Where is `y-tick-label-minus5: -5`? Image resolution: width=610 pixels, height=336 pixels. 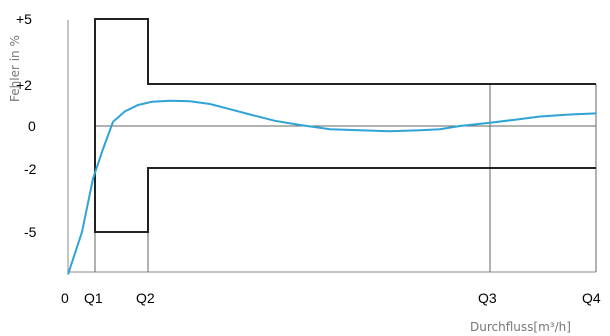
y-tick-label-minus5: -5 is located at coordinates (30, 232).